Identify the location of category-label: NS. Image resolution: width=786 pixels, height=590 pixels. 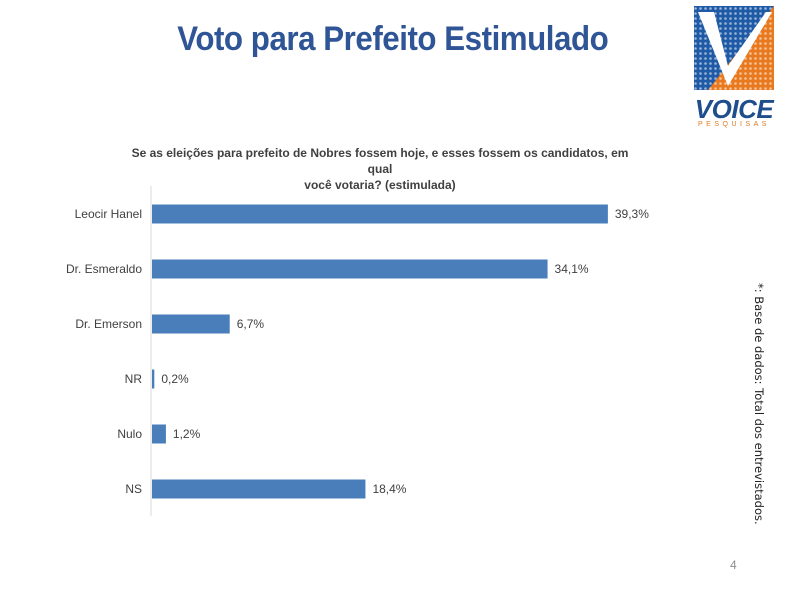
(133, 489).